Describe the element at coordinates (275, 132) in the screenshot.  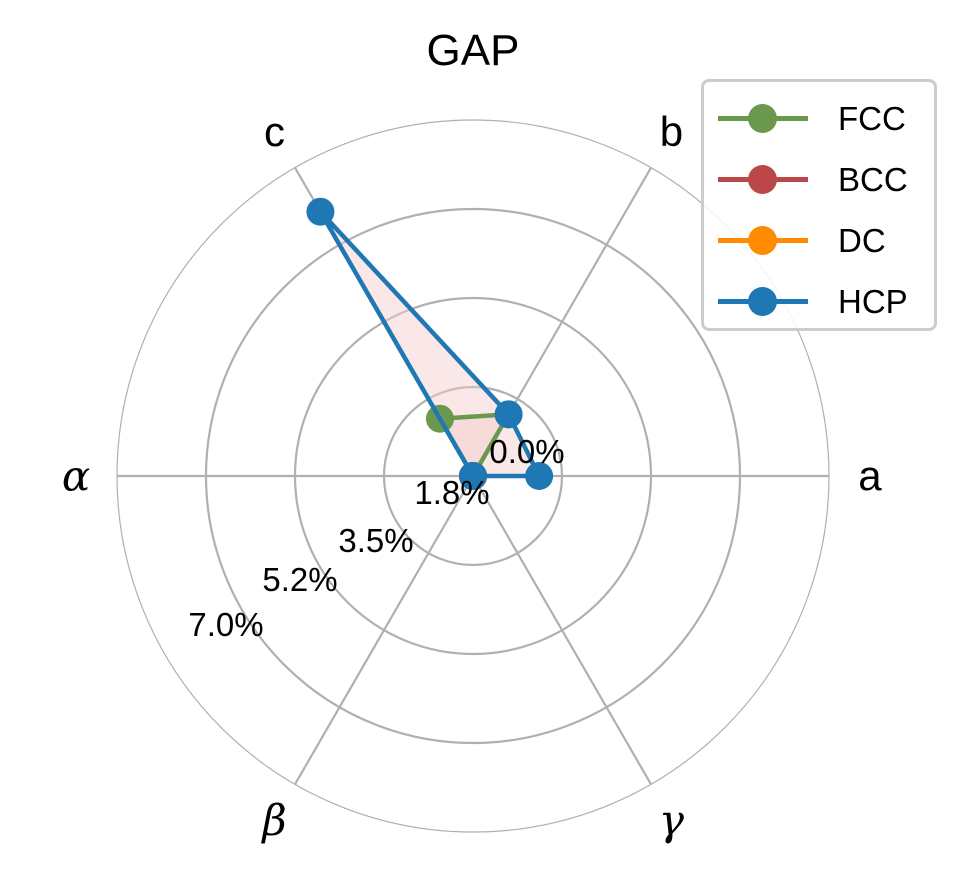
I see `axis-label: c` at that location.